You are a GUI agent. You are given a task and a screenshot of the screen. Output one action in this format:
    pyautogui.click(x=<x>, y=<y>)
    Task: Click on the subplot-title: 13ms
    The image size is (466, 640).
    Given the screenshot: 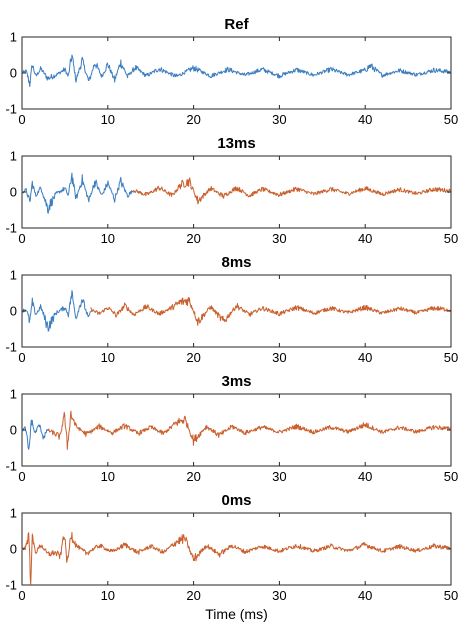 What is the action you would take?
    pyautogui.click(x=236, y=143)
    